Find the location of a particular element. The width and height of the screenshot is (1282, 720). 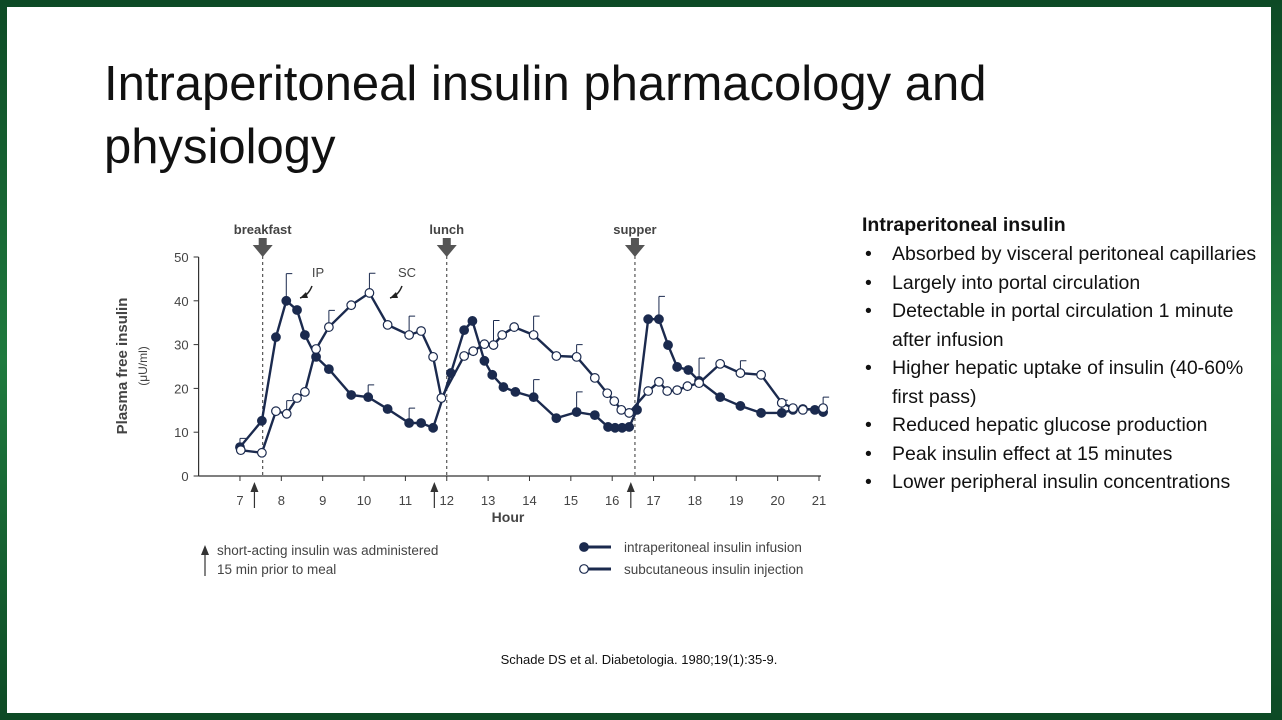

y-axis-unit: (μU/ml) is located at coordinates (143, 366).